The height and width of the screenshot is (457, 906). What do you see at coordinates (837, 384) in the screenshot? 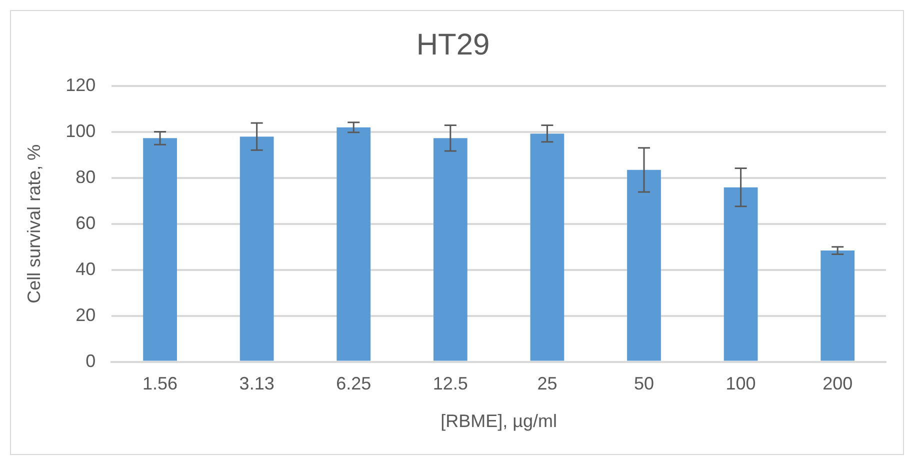
I see `x-tick-label: 200` at bounding box center [837, 384].